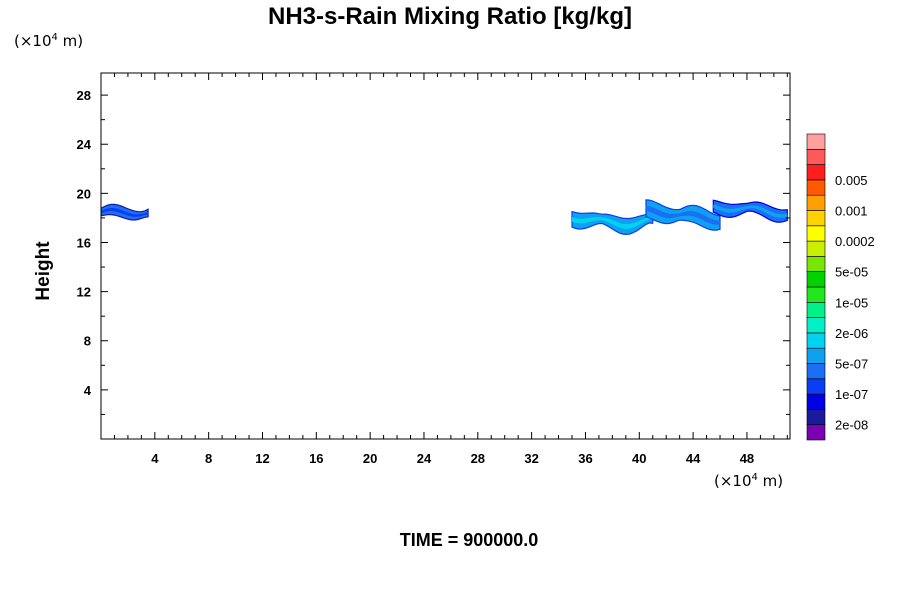 The height and width of the screenshot is (600, 900). Describe the element at coordinates (851, 180) in the screenshot. I see `colorbar-label: 0.005` at that location.